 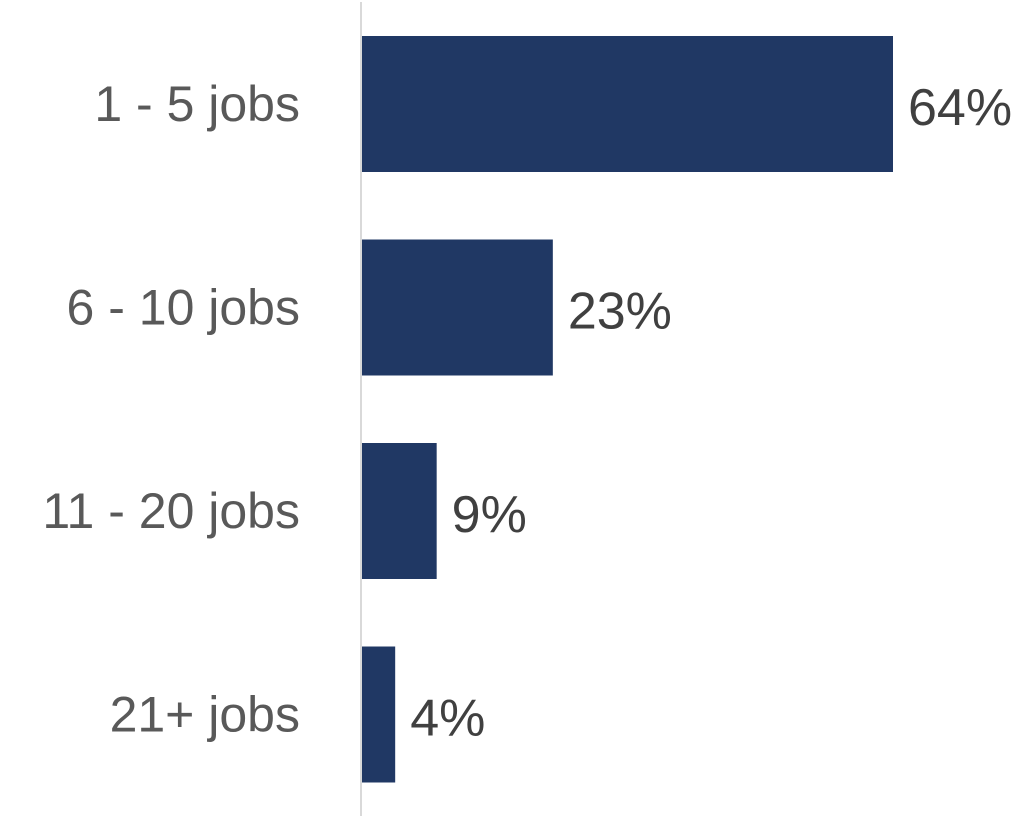 What do you see at coordinates (183, 308) in the screenshot?
I see `category-label-1: 6 - 10 jobs` at bounding box center [183, 308].